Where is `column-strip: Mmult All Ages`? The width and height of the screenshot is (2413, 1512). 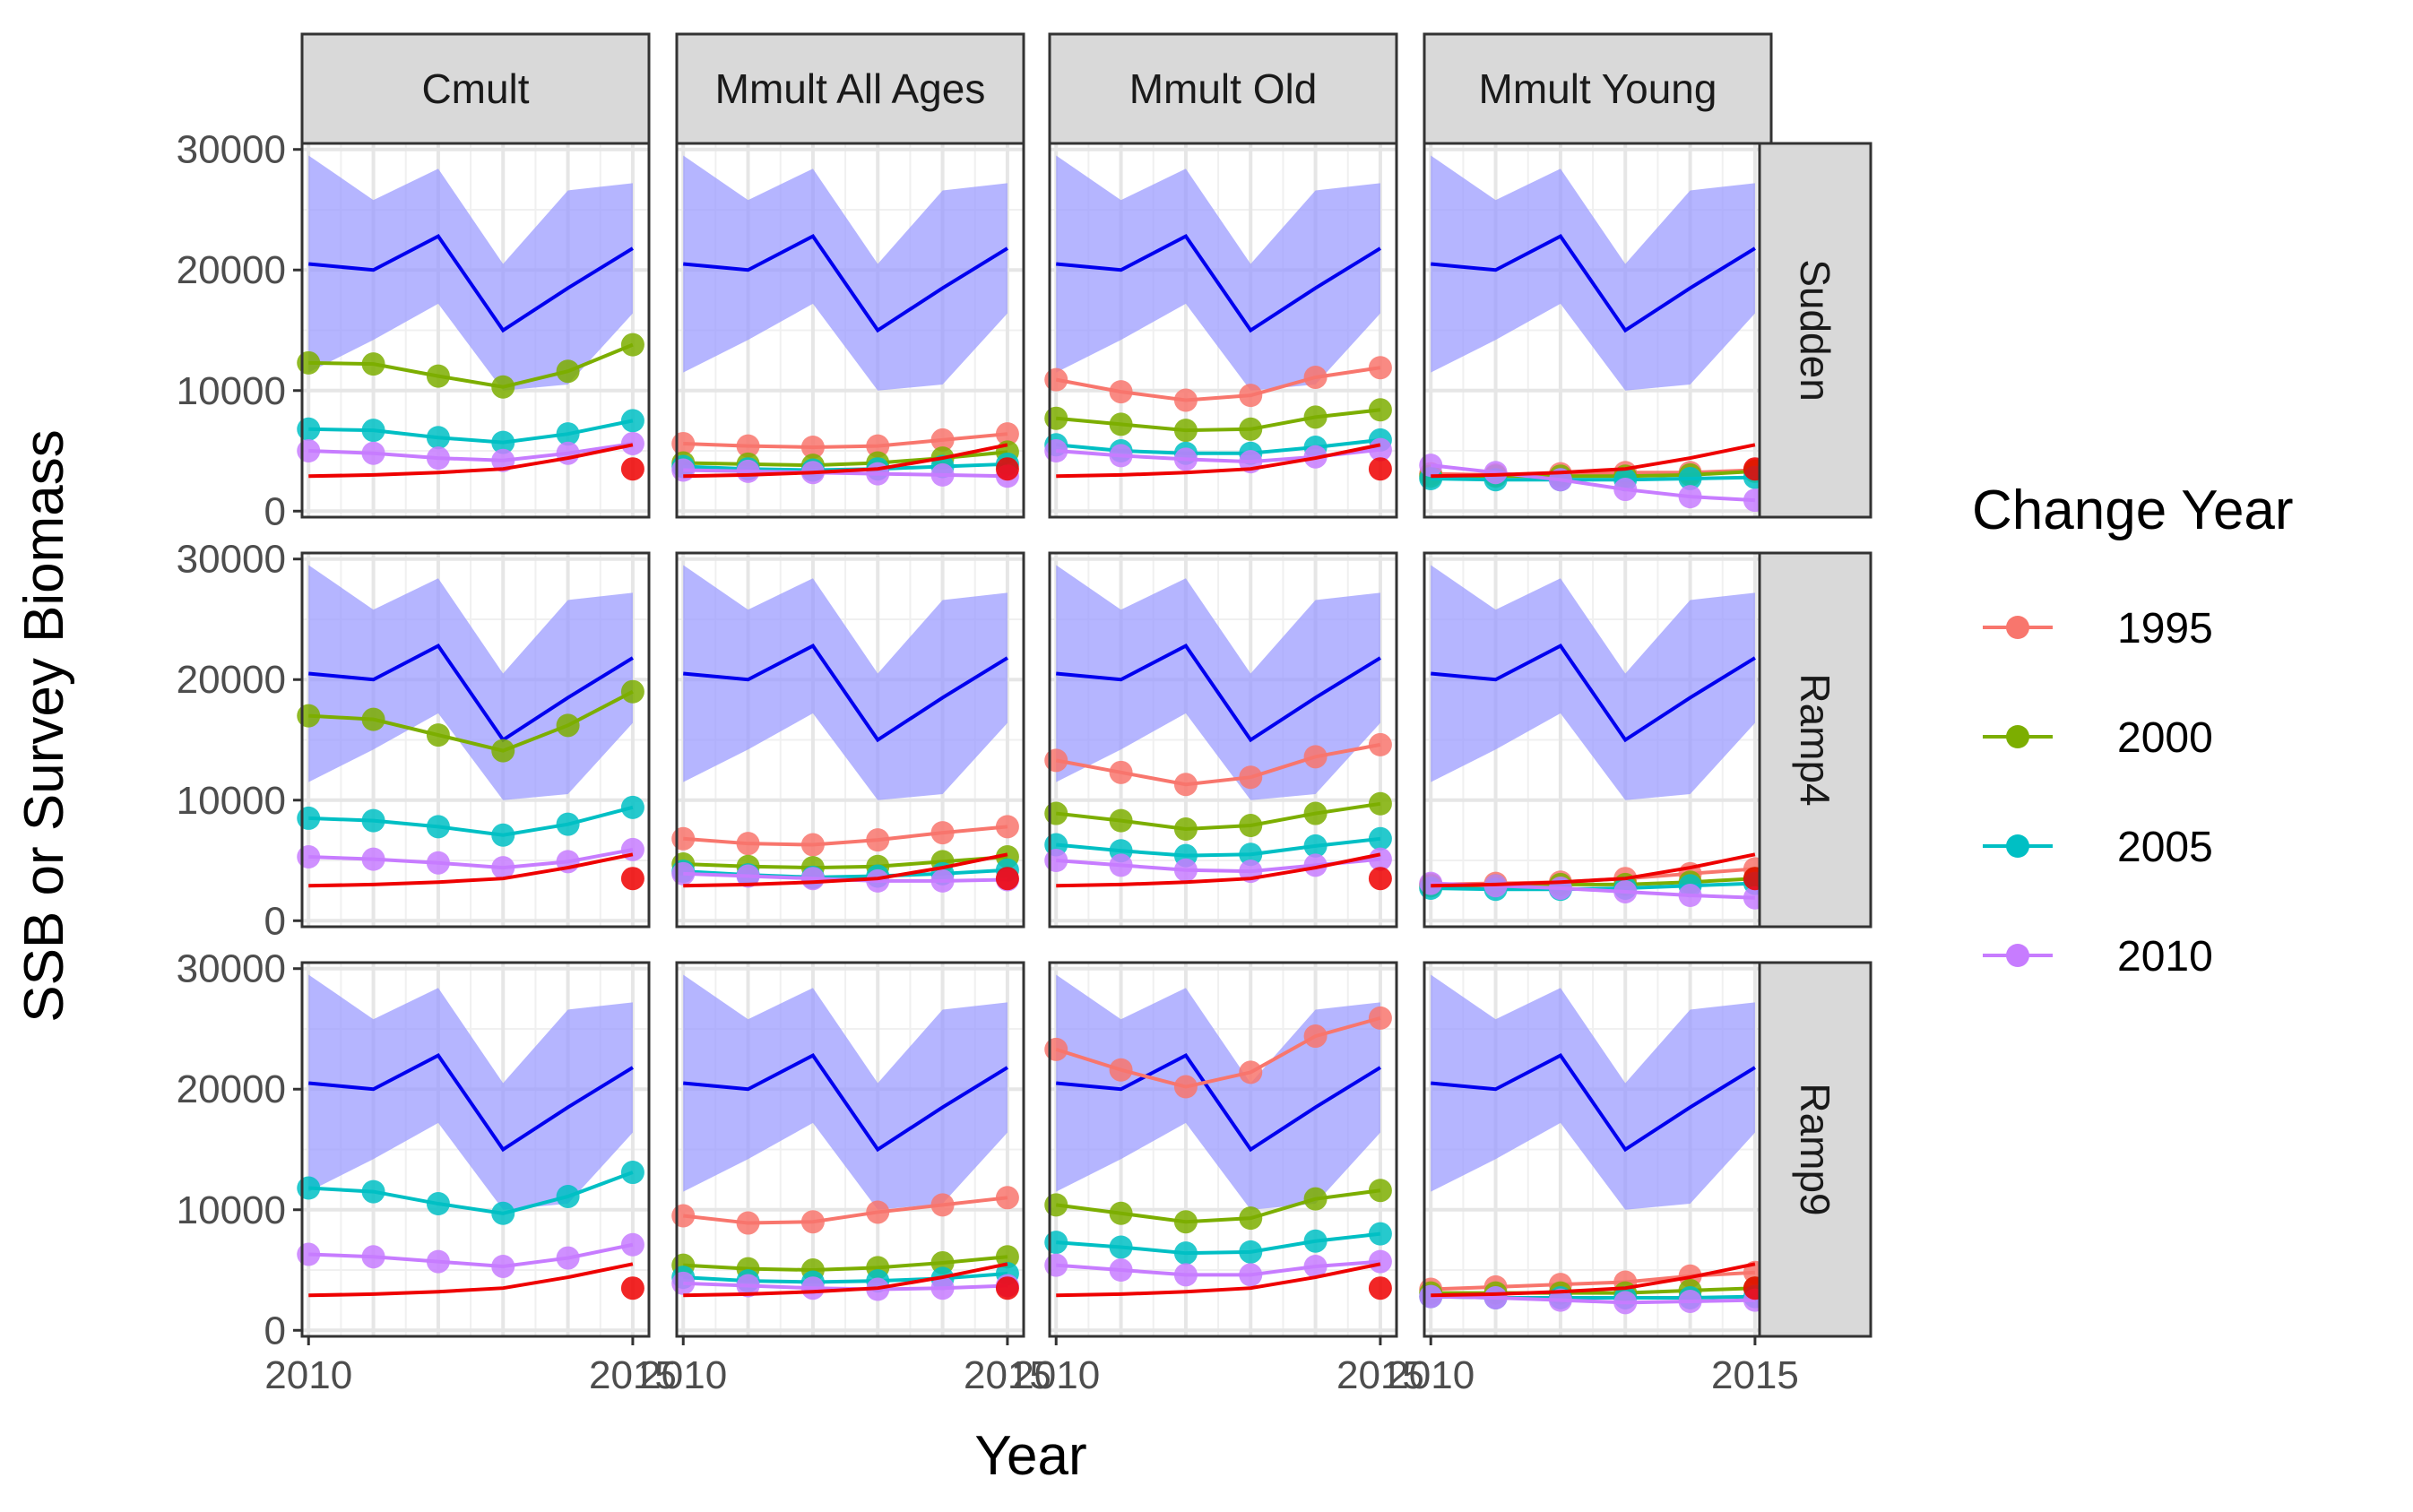 column-strip: Mmult All Ages is located at coordinates (850, 88).